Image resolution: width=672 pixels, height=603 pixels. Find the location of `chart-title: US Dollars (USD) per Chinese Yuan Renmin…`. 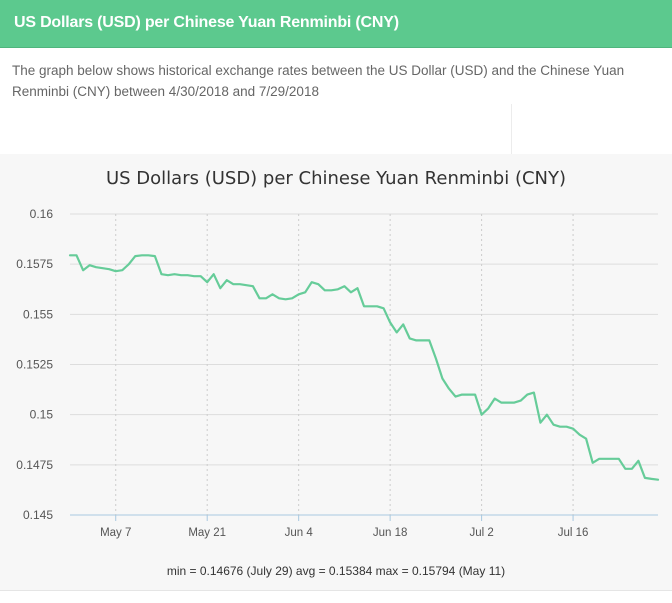

chart-title: US Dollars (USD) per Chinese Yuan Renmin… is located at coordinates (336, 178).